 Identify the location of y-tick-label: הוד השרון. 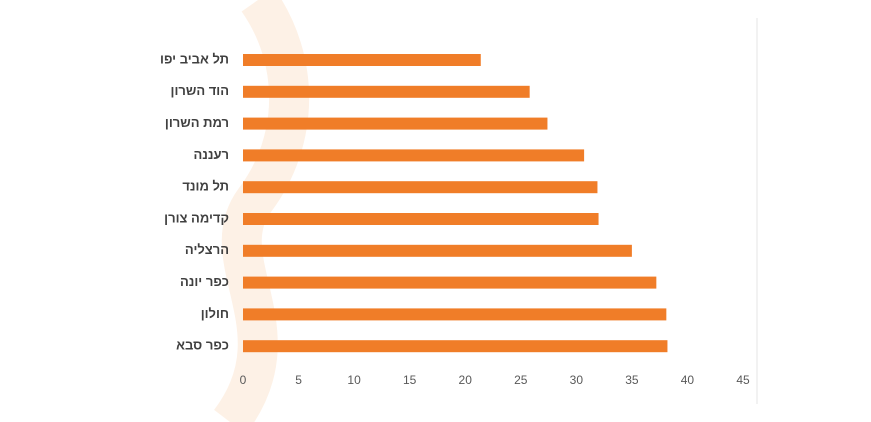
(200, 90).